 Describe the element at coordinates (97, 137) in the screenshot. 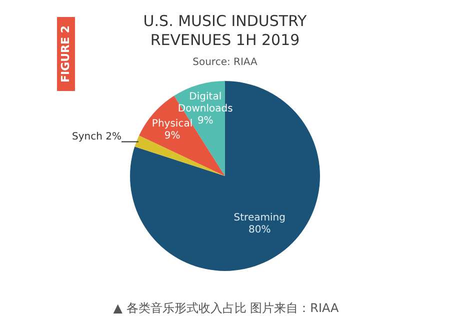

I see `slice-label: Synch 2%` at that location.